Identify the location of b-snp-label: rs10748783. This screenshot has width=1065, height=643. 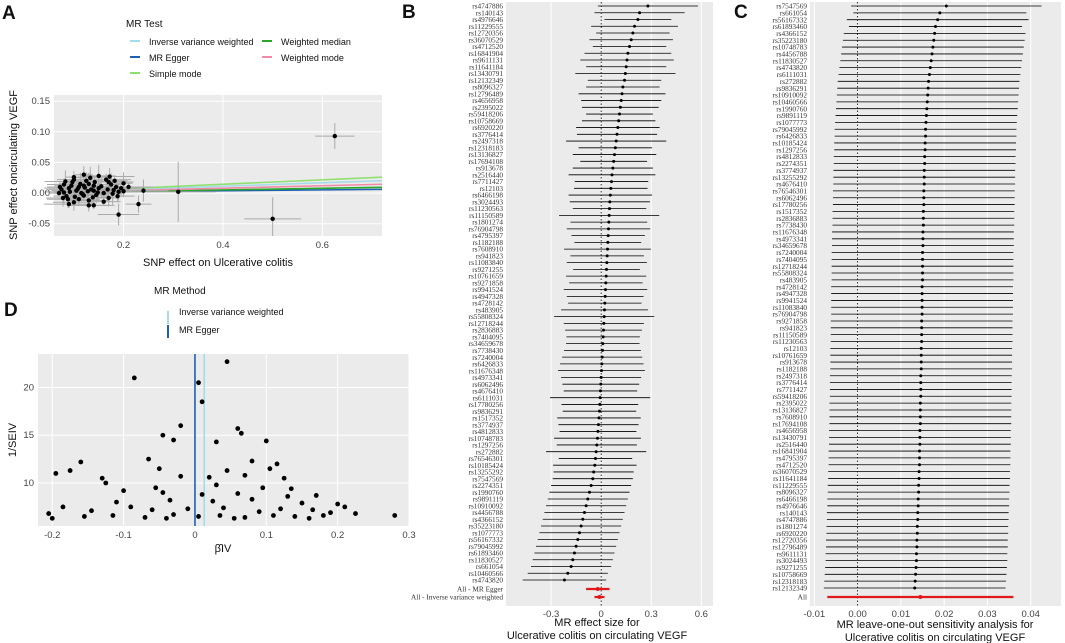
(486, 438).